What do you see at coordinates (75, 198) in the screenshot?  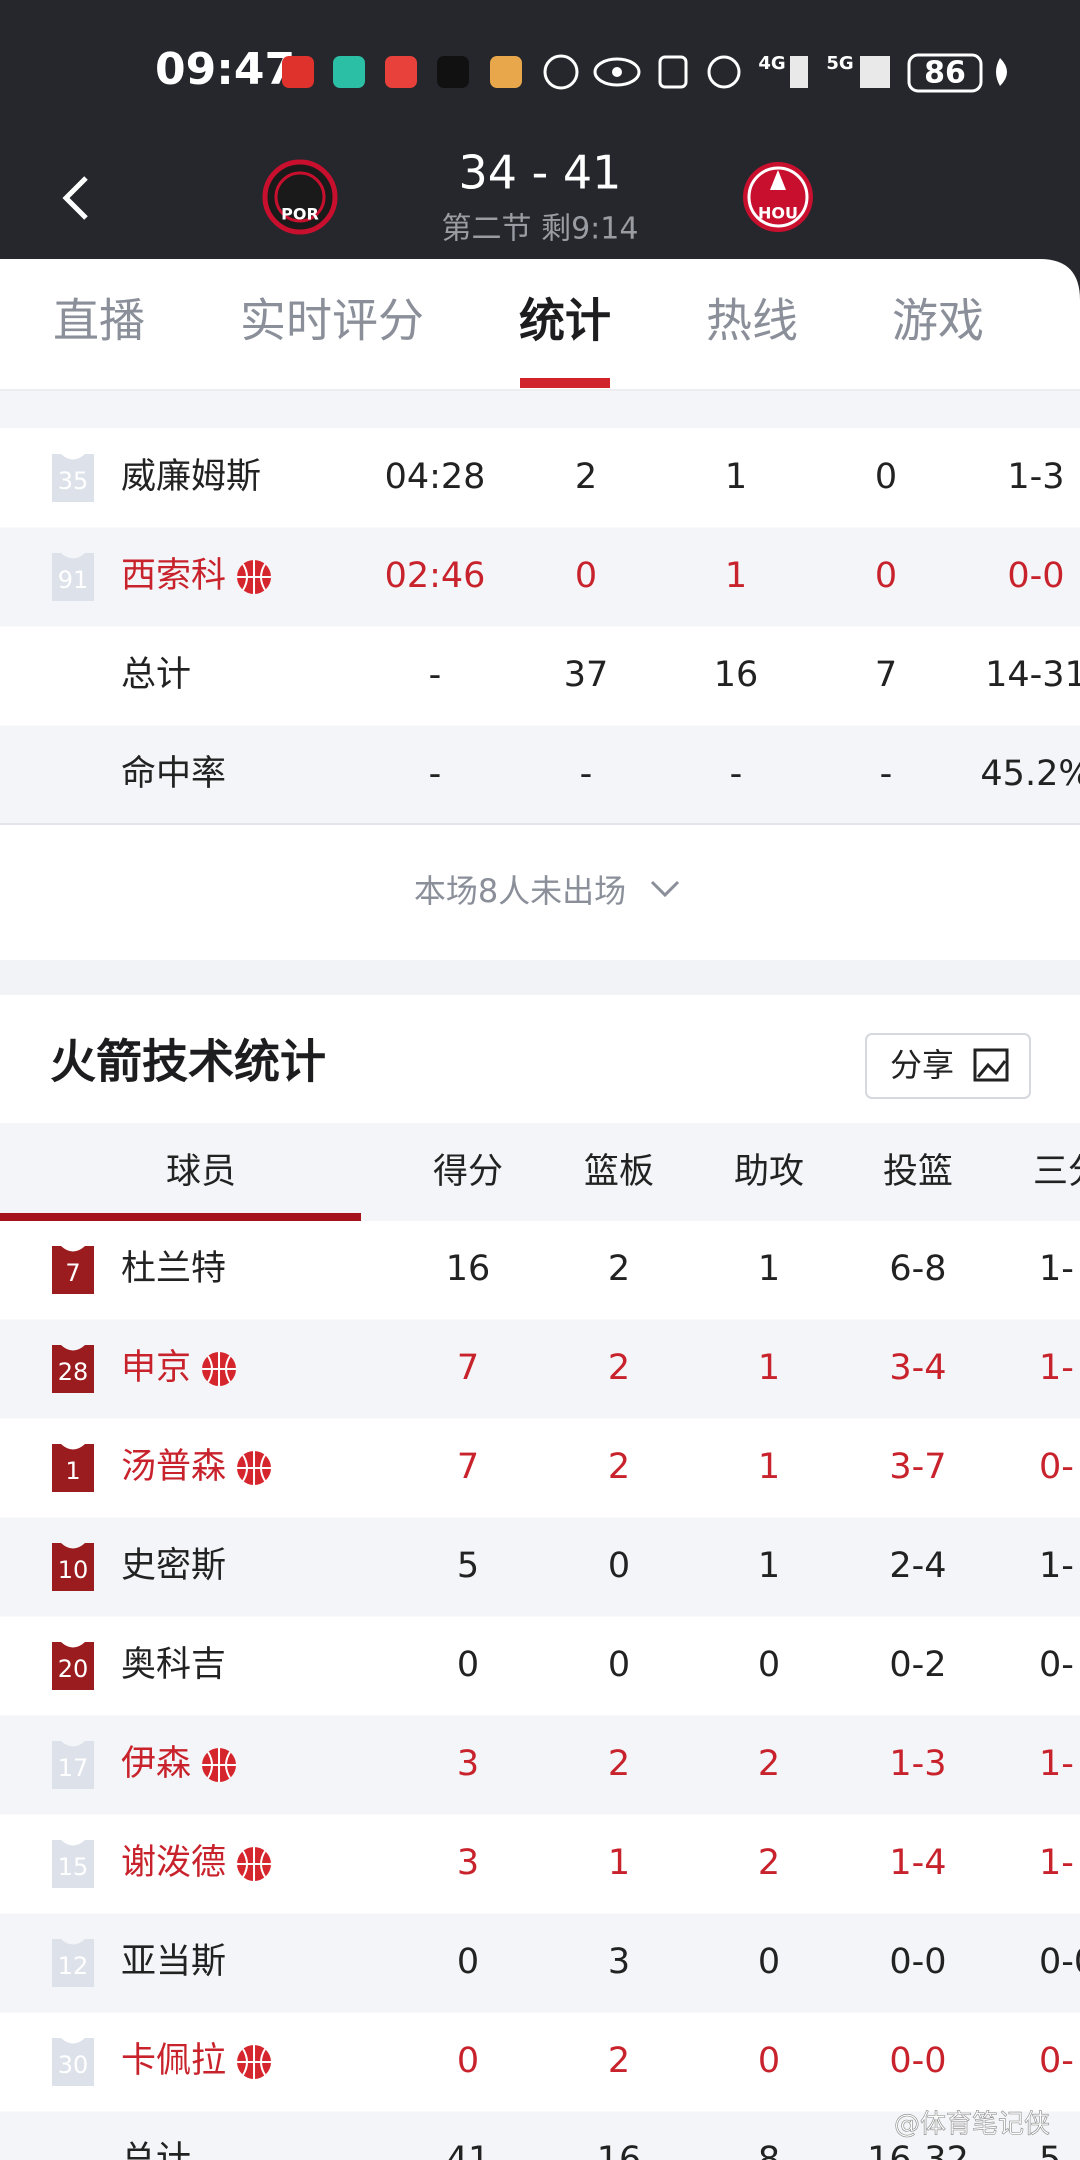 I see `back-button` at bounding box center [75, 198].